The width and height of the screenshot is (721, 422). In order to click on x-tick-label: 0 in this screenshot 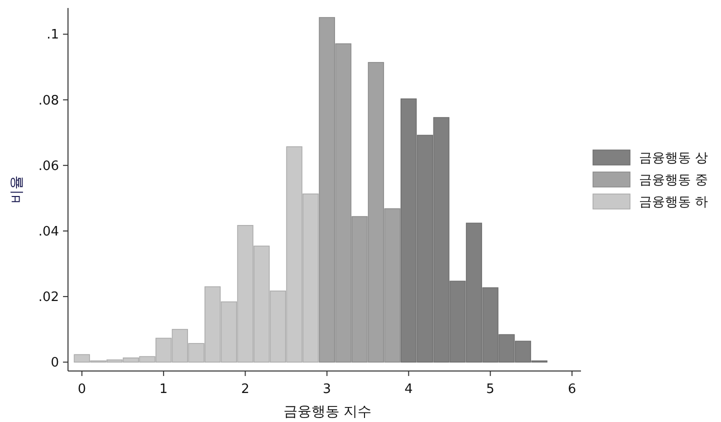, I will do `click(82, 389)`.